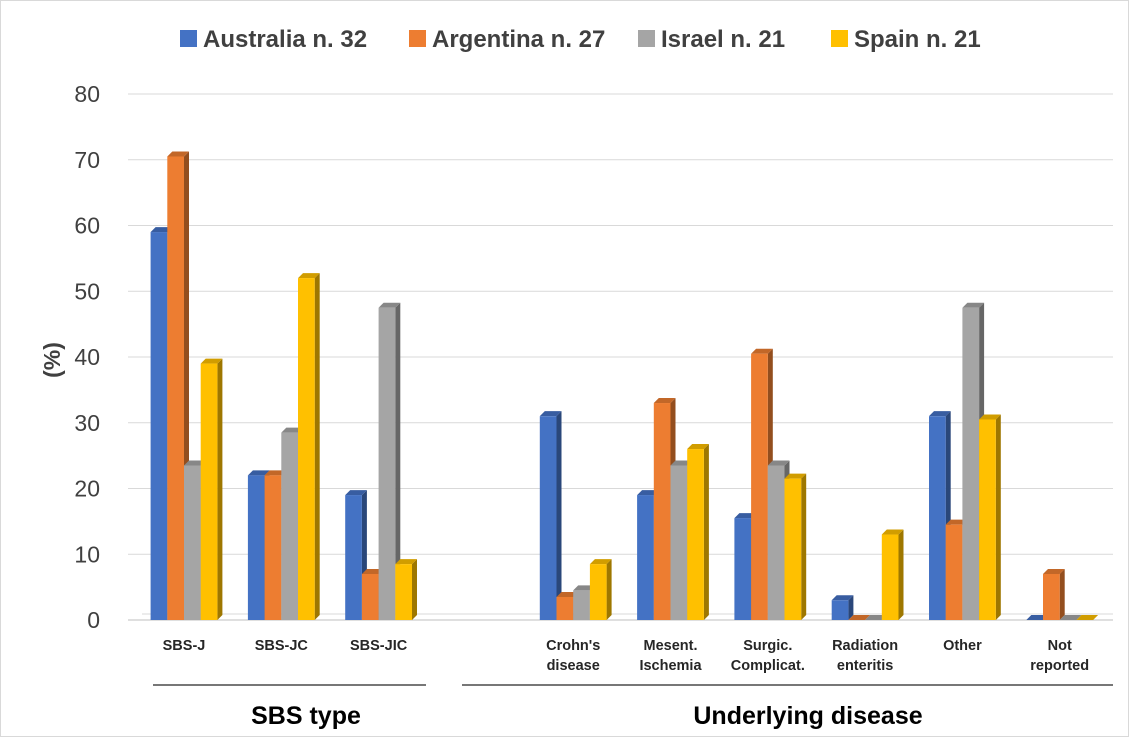 This screenshot has height=737, width=1129. I want to click on category-label: Complicat., so click(768, 666).